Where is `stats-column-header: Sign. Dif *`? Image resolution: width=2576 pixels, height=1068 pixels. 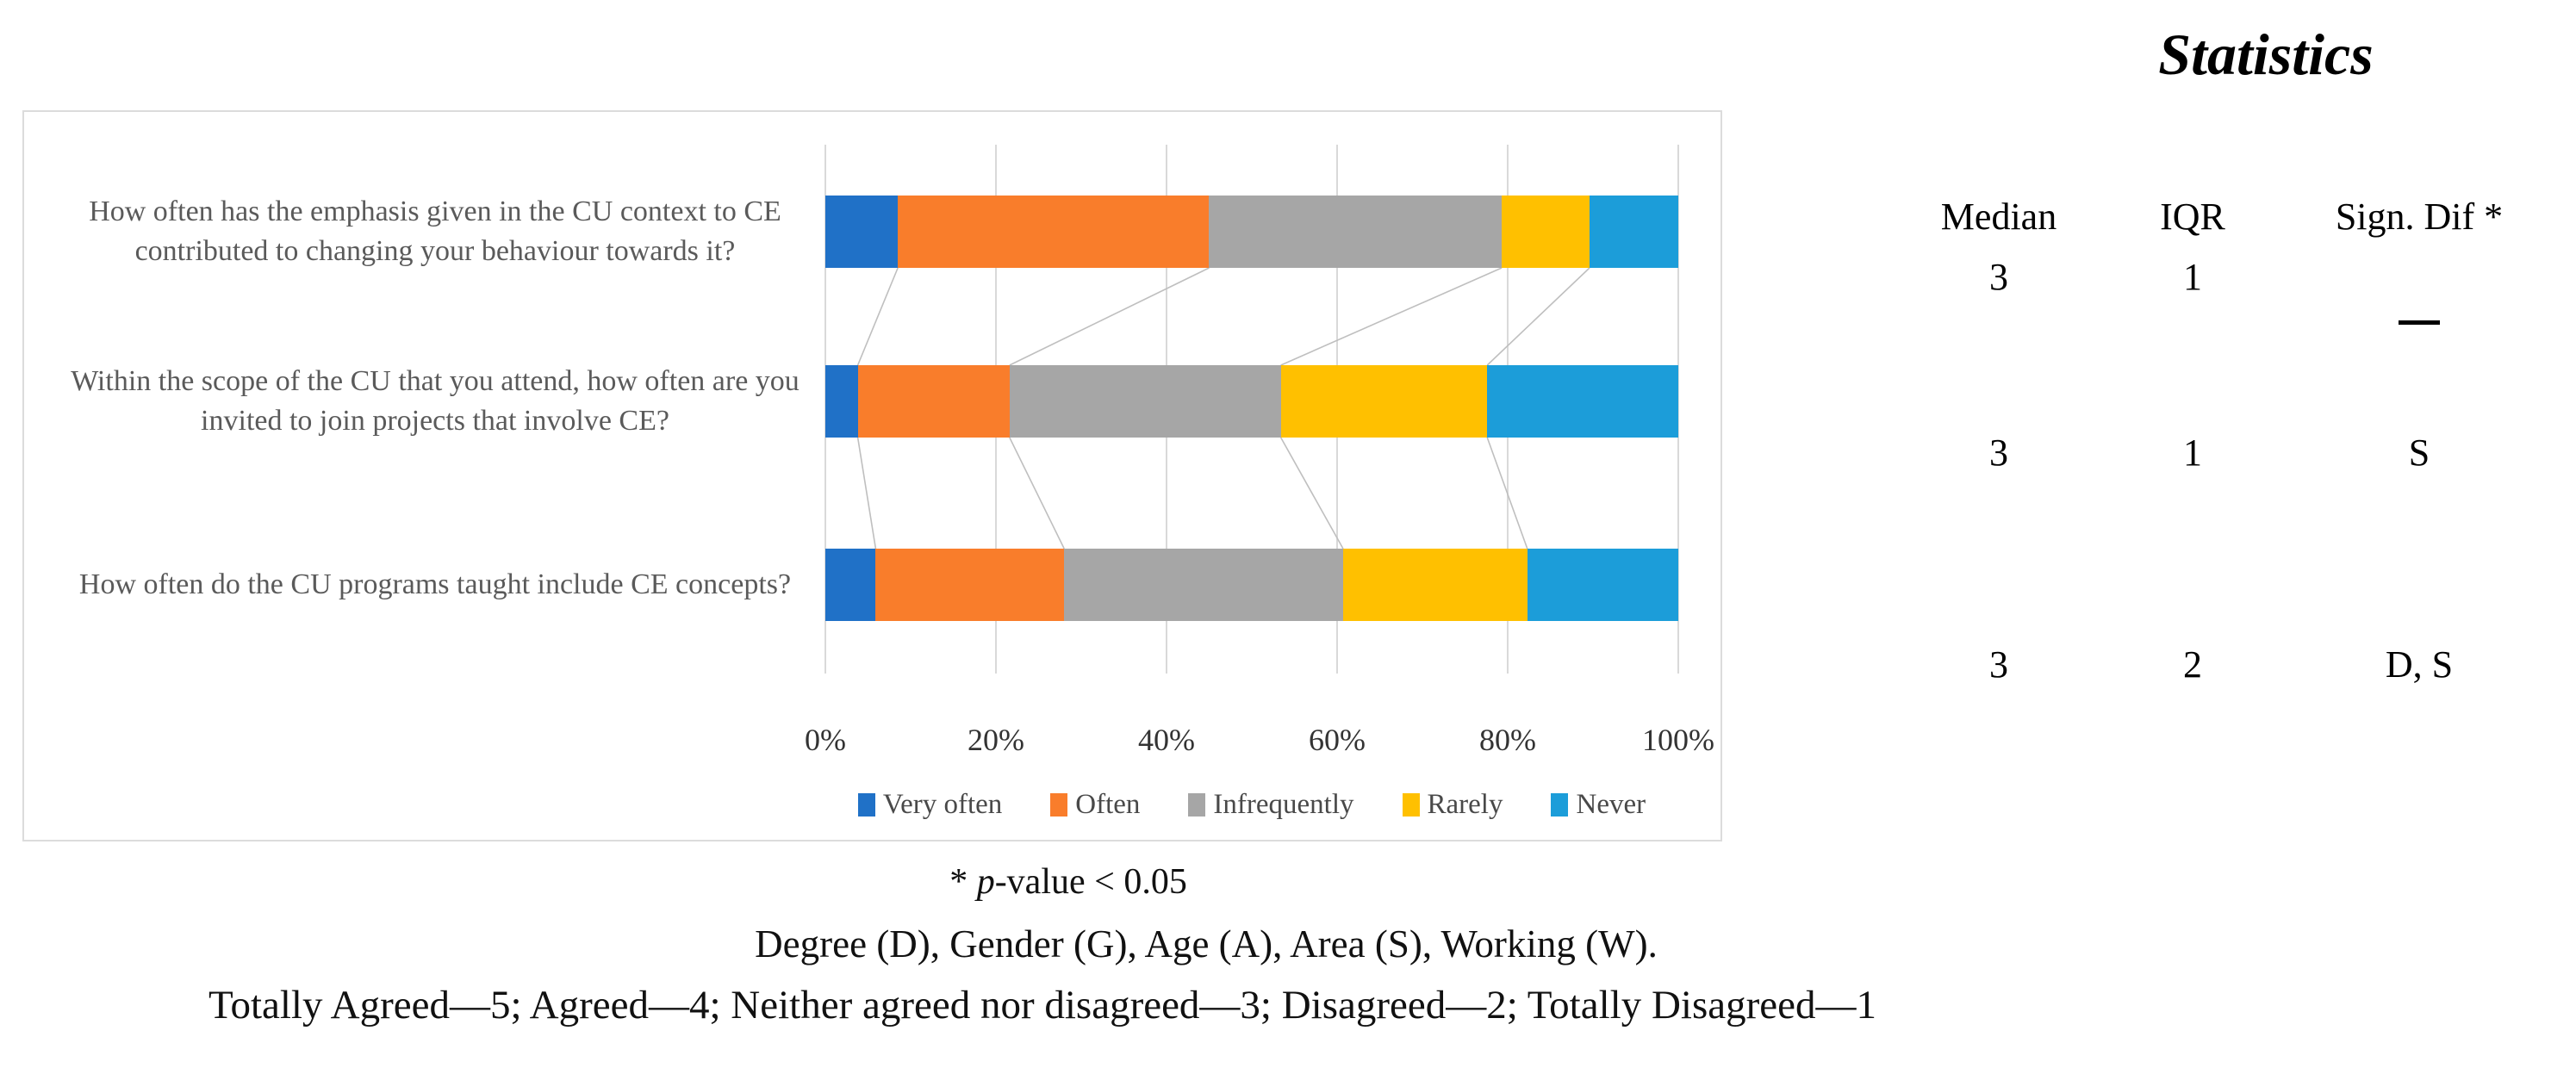 stats-column-header: Sign. Dif * is located at coordinates (2420, 217).